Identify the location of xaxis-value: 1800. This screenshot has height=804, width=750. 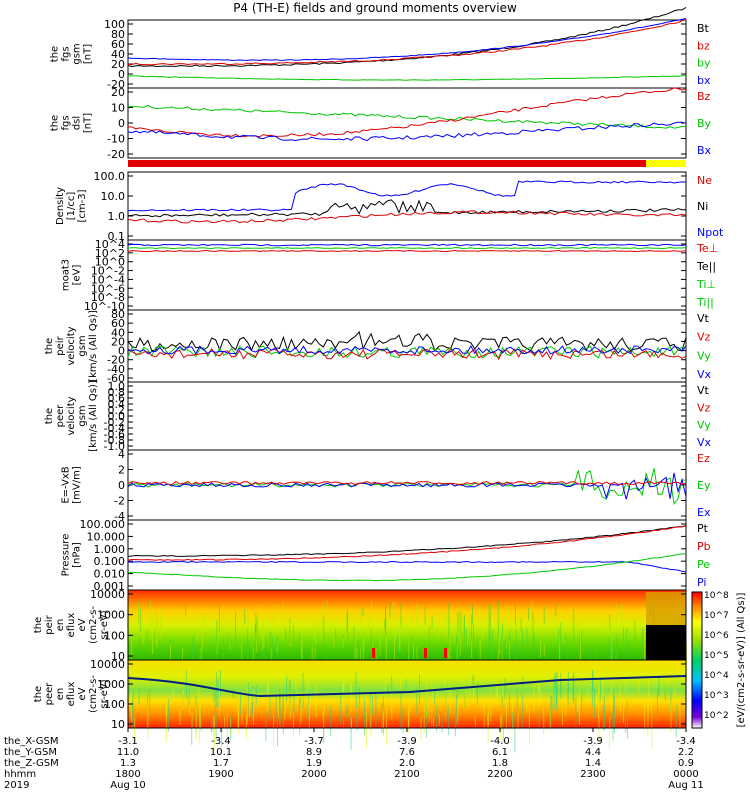
(127, 774).